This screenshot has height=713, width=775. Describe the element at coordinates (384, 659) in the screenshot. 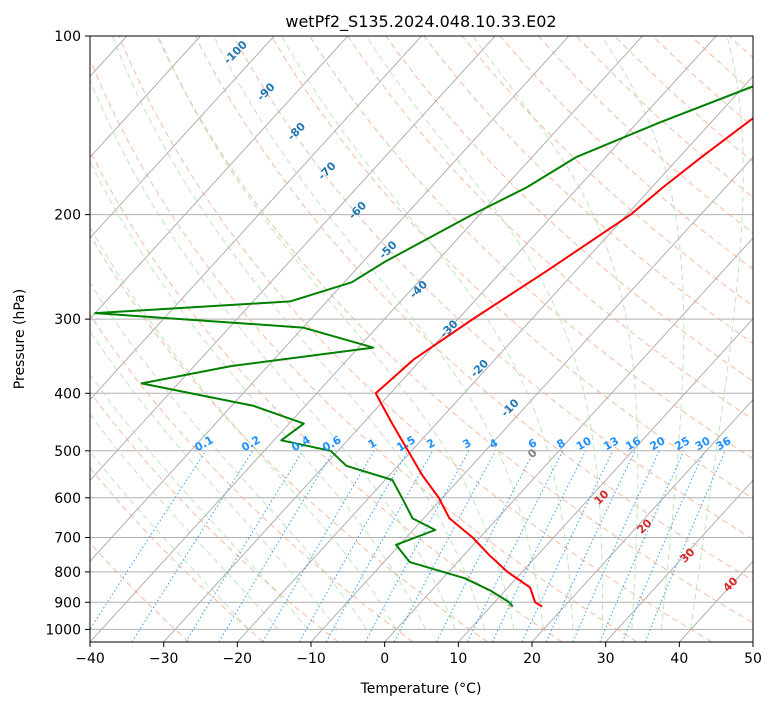

I see `x-tick-label: 0` at that location.